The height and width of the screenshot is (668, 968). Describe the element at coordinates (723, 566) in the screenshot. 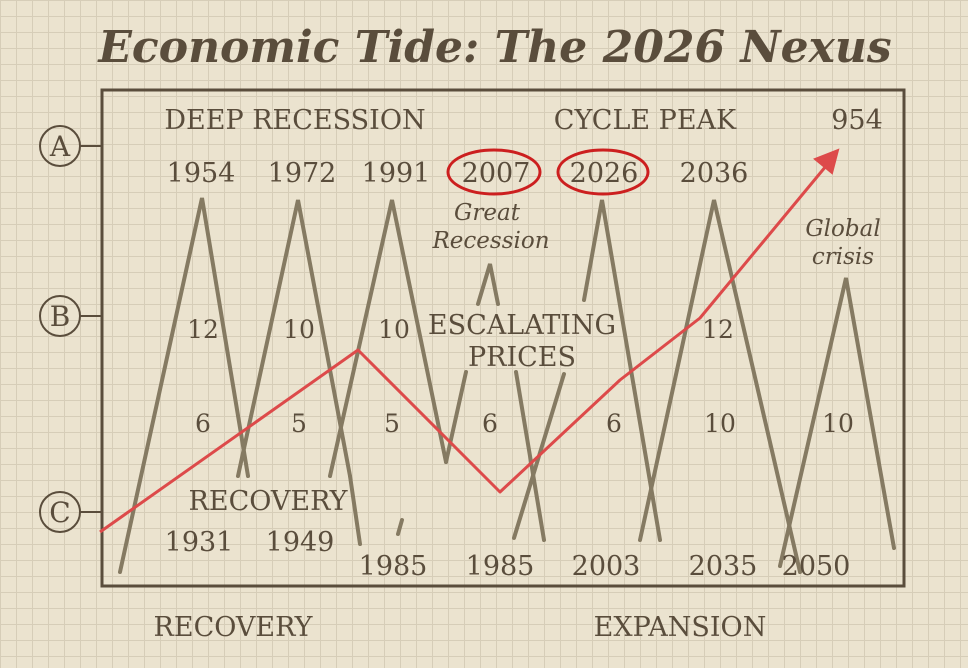

I see `bottom-year: 2035` at that location.